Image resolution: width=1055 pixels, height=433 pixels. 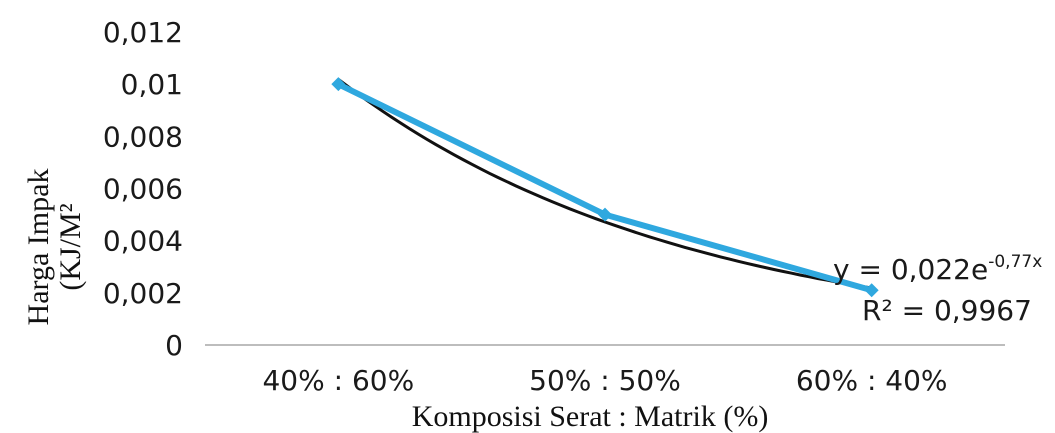 I want to click on trendline-equation: y = 0,022e-0,77x, so click(x=937, y=269).